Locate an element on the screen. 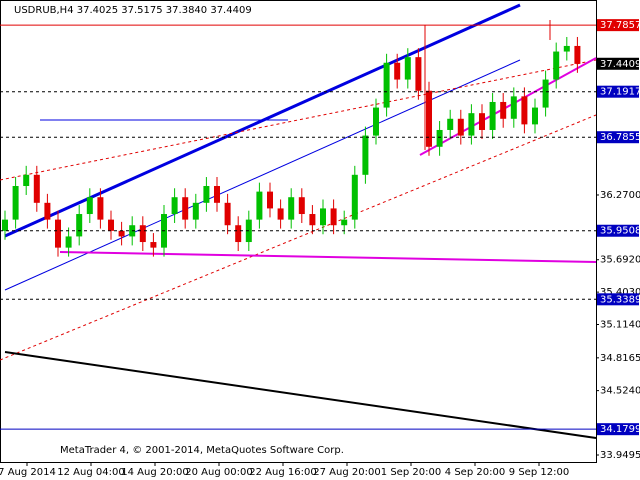 The width and height of the screenshot is (640, 480). y-tick-label: 35.1140 is located at coordinates (620, 325).